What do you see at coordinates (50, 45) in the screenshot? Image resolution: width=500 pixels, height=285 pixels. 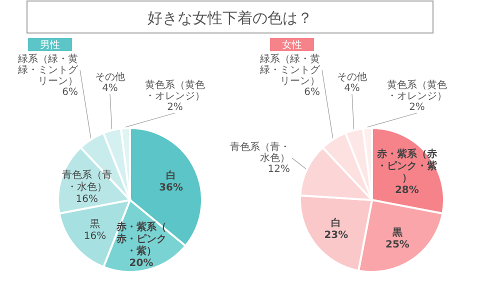 I see `chart-title: 男性` at bounding box center [50, 45].